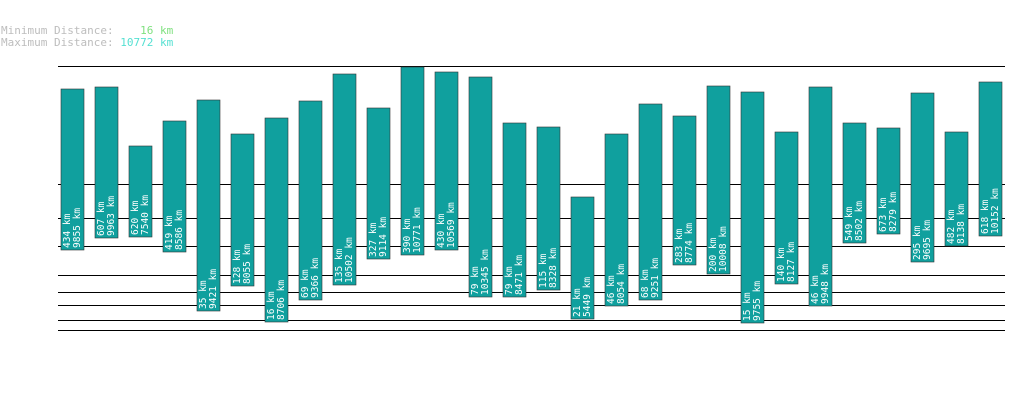  What do you see at coordinates (237, 266) in the screenshot?
I see `bar-min-label: 128 km` at bounding box center [237, 266].